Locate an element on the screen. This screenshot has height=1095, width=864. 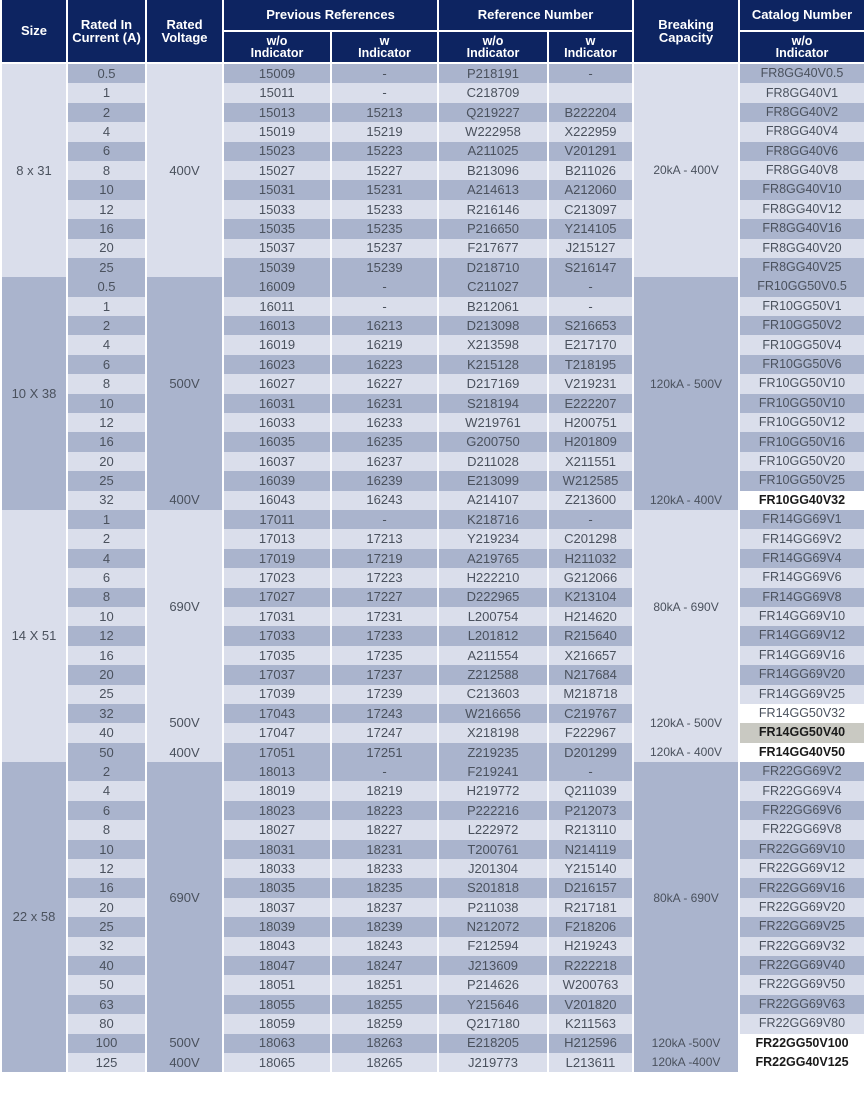
header-prev-wo-line2: Indicator is located at coordinates (277, 53).